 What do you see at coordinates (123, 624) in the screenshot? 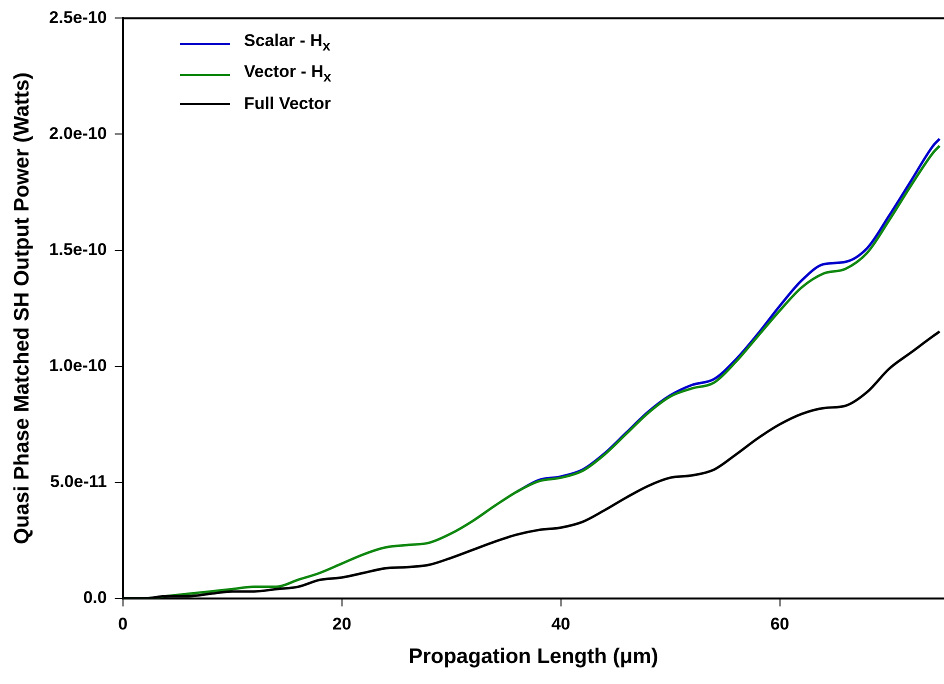
I see `x-tick-label: 0` at bounding box center [123, 624].